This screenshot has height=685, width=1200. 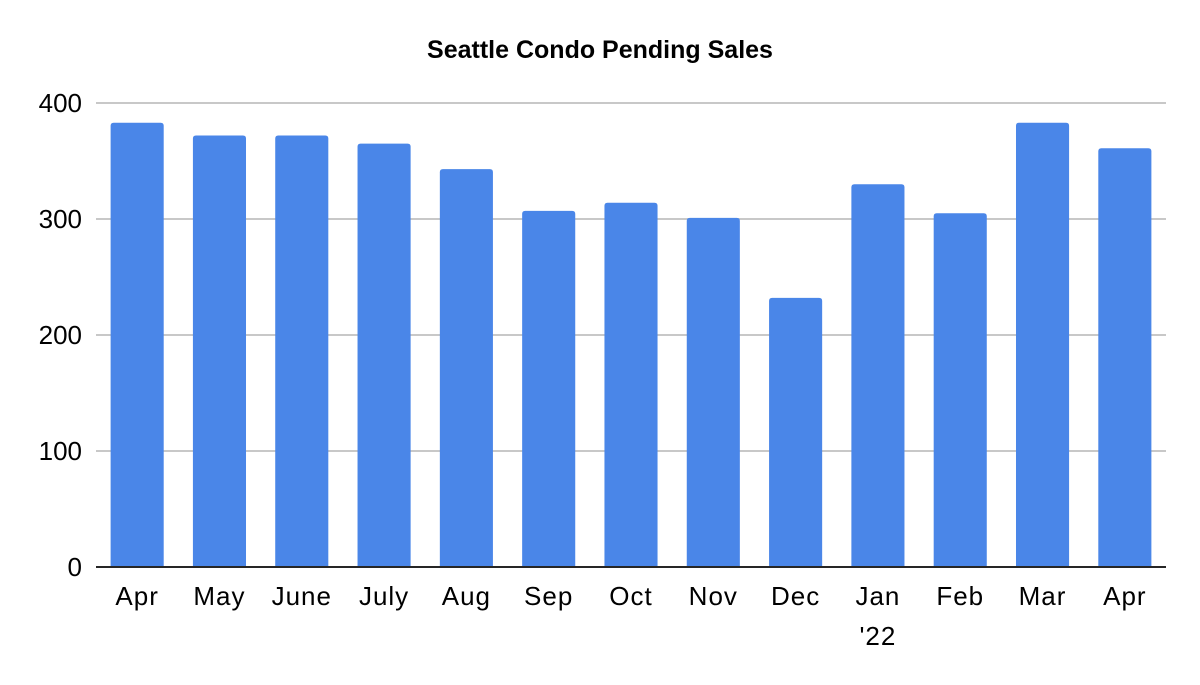 What do you see at coordinates (960, 596) in the screenshot?
I see `x-tick-label: Feb` at bounding box center [960, 596].